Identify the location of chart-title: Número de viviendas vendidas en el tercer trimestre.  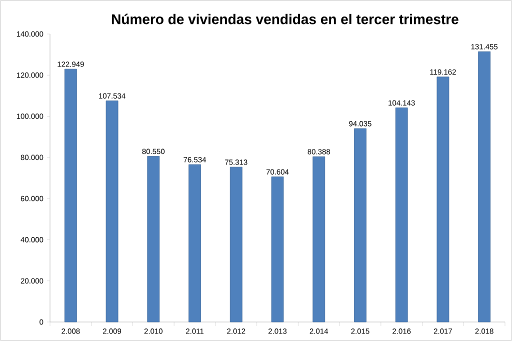
(285, 19).